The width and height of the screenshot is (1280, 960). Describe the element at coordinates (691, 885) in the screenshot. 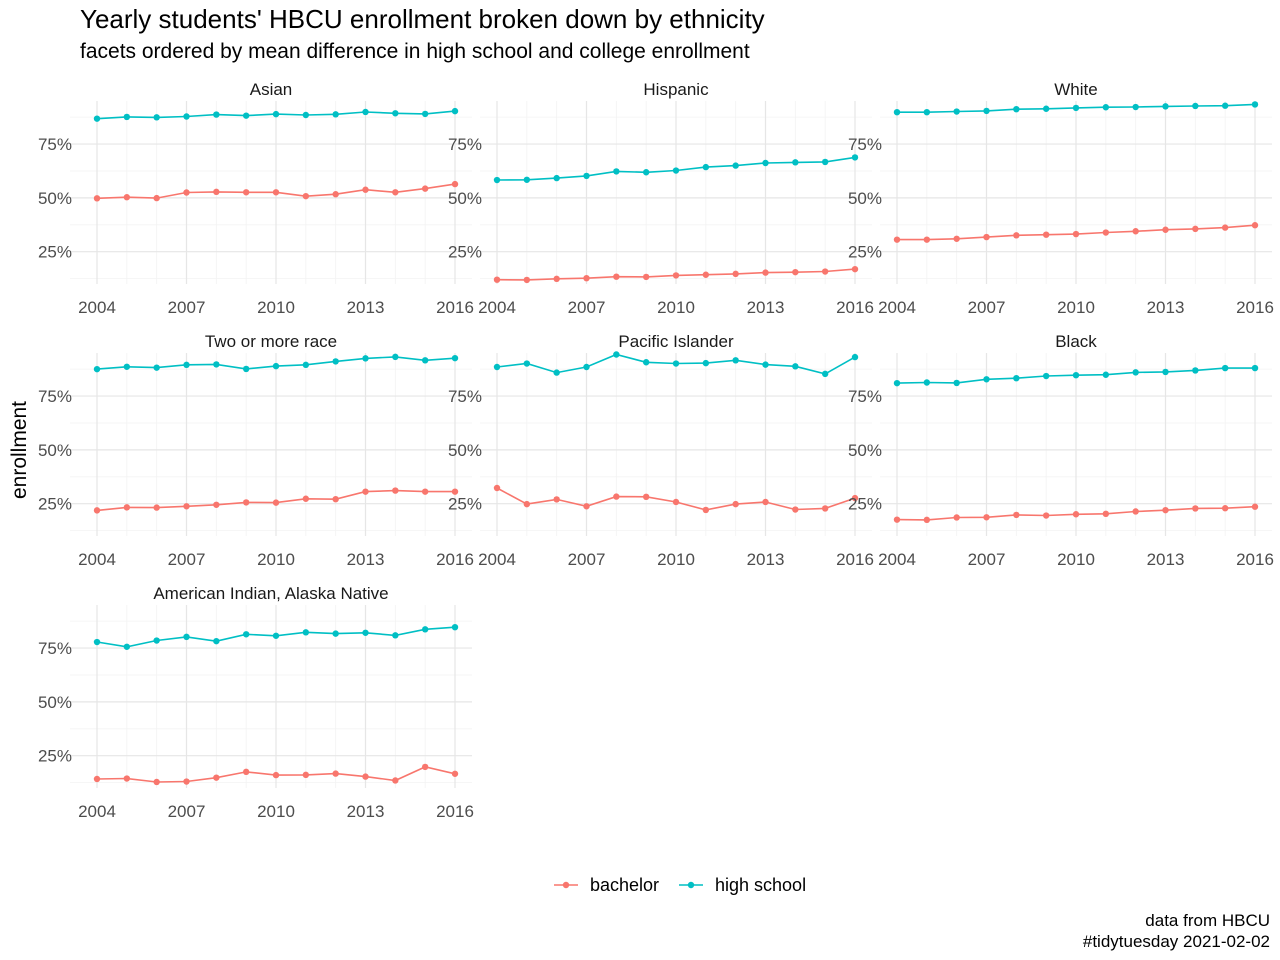

I see `legend-key-point-high-school` at that location.